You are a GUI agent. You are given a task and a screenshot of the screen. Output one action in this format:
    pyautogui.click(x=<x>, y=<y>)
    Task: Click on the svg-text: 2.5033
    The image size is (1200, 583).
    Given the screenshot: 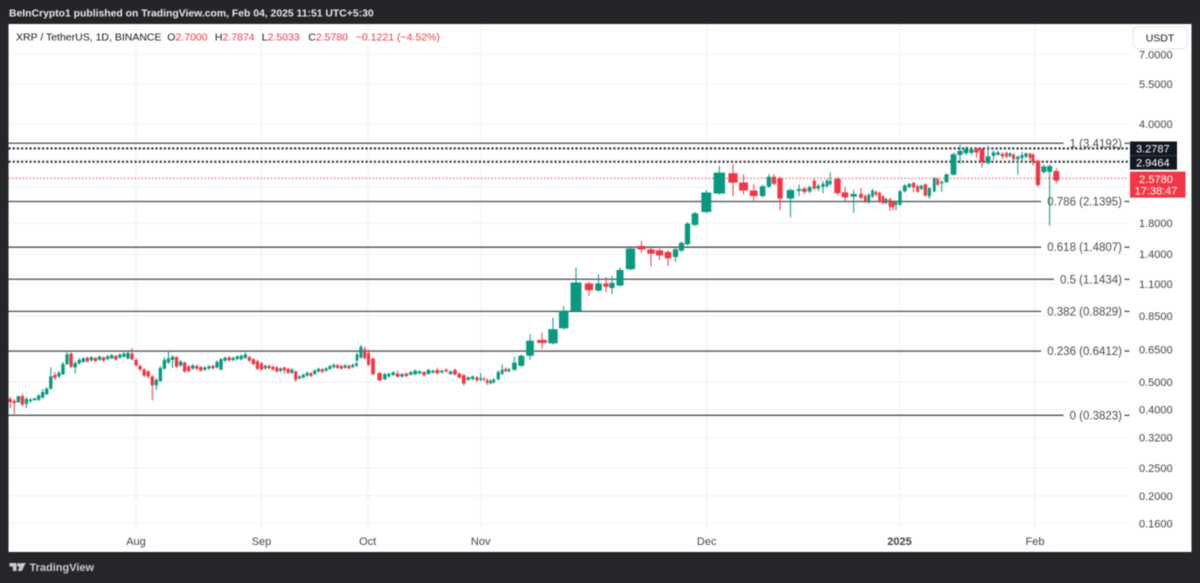 What is the action you would take?
    pyautogui.click(x=284, y=38)
    